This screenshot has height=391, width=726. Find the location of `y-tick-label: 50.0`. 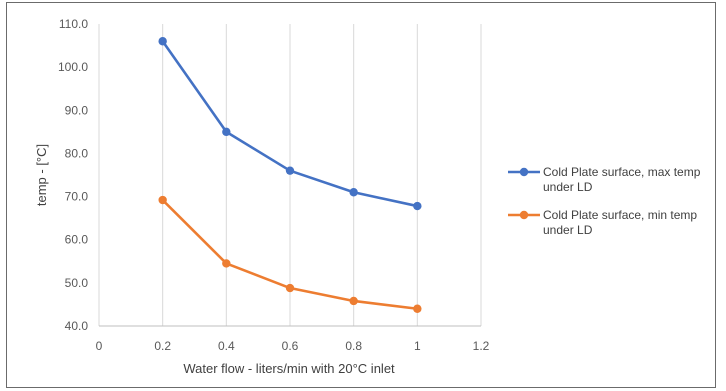

y-tick-label: 50.0 is located at coordinates (77, 283).